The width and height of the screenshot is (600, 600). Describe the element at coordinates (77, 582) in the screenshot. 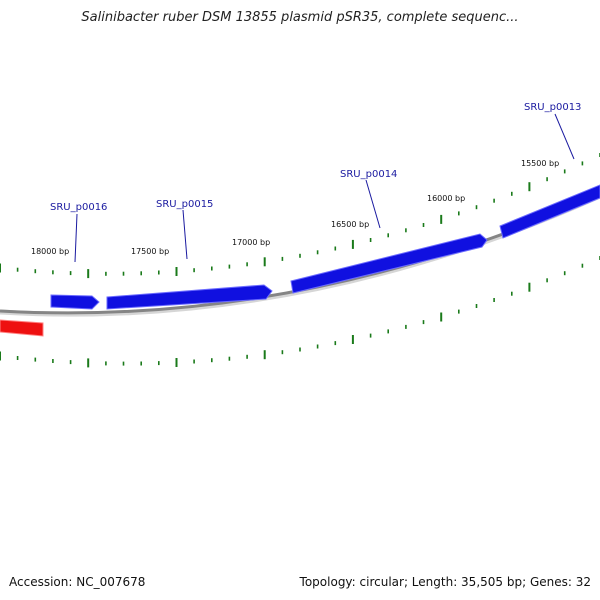

I see `accession-text: Accession: NC_007678` at that location.